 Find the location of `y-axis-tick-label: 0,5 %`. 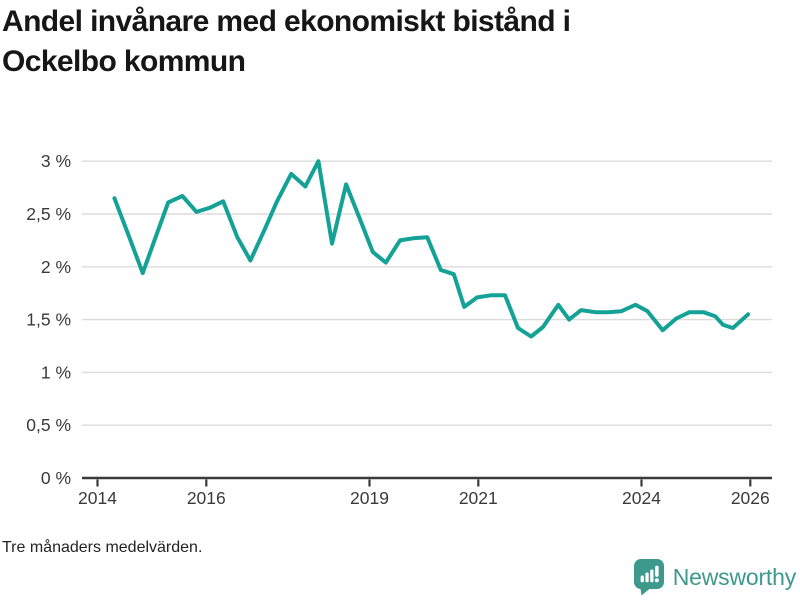

y-axis-tick-label: 0,5 % is located at coordinates (48, 425).